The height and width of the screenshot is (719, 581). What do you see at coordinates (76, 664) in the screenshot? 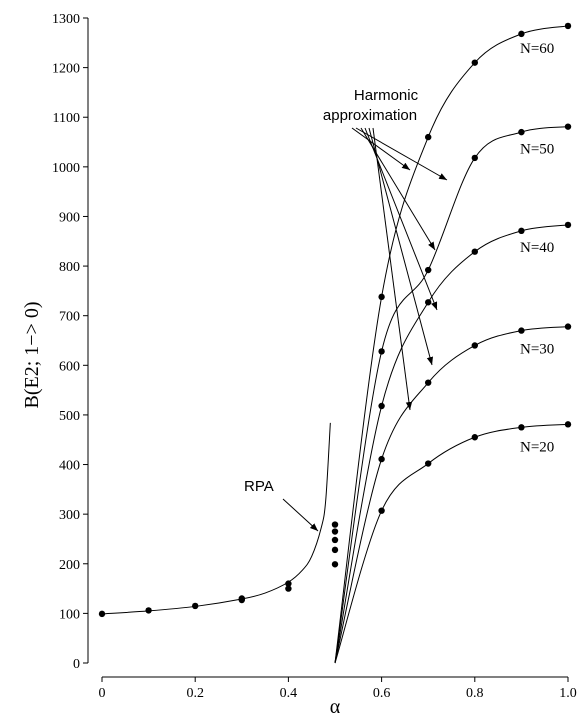
I see `y-tick-label: 0` at bounding box center [76, 664].